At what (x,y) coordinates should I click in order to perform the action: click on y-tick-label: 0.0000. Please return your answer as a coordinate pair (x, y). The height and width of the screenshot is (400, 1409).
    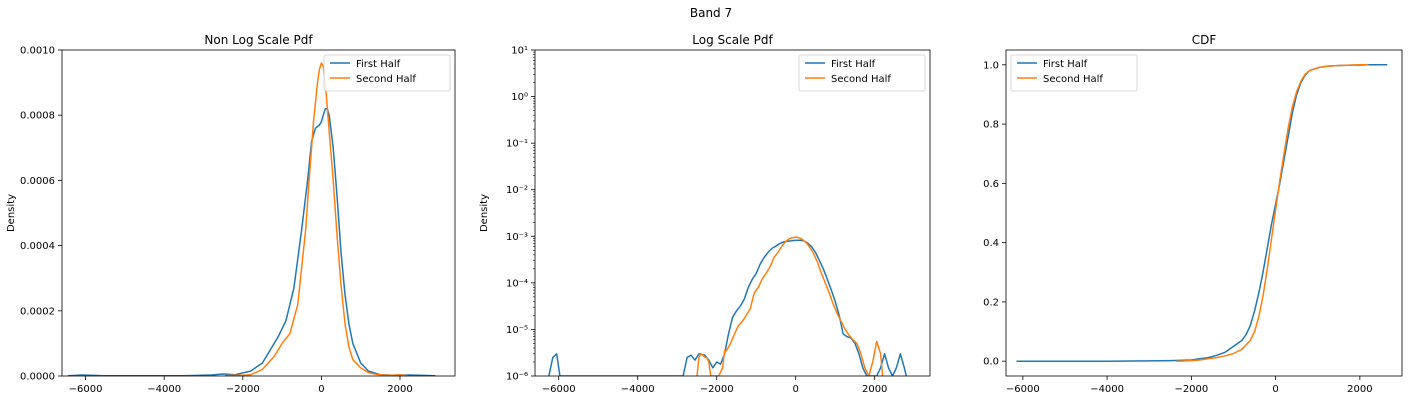
    Looking at the image, I should click on (37, 377).